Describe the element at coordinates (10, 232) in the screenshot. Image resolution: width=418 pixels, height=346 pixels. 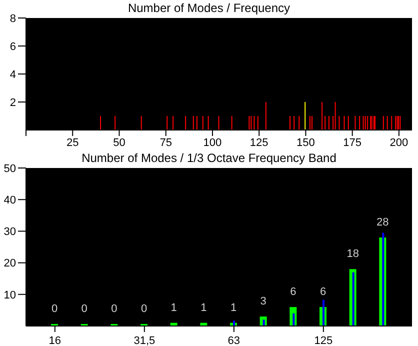
I see `y-tick-label: 30` at that location.